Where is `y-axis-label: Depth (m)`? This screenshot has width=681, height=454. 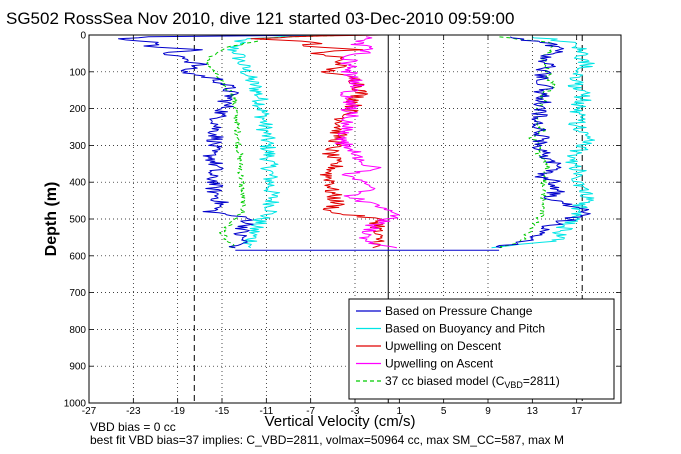
y-axis-label: Depth (m) is located at coordinates (51, 219).